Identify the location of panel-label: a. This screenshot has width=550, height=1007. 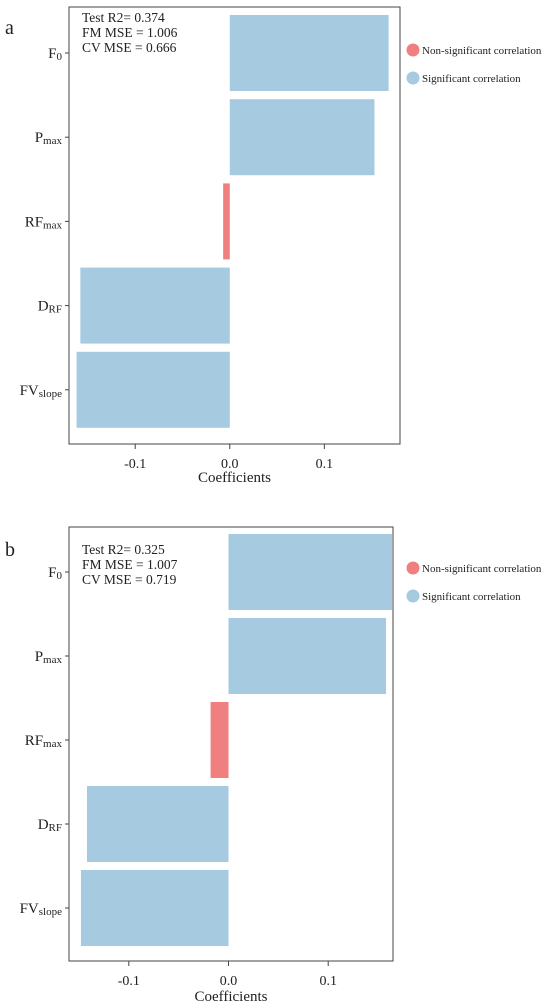
(9, 28).